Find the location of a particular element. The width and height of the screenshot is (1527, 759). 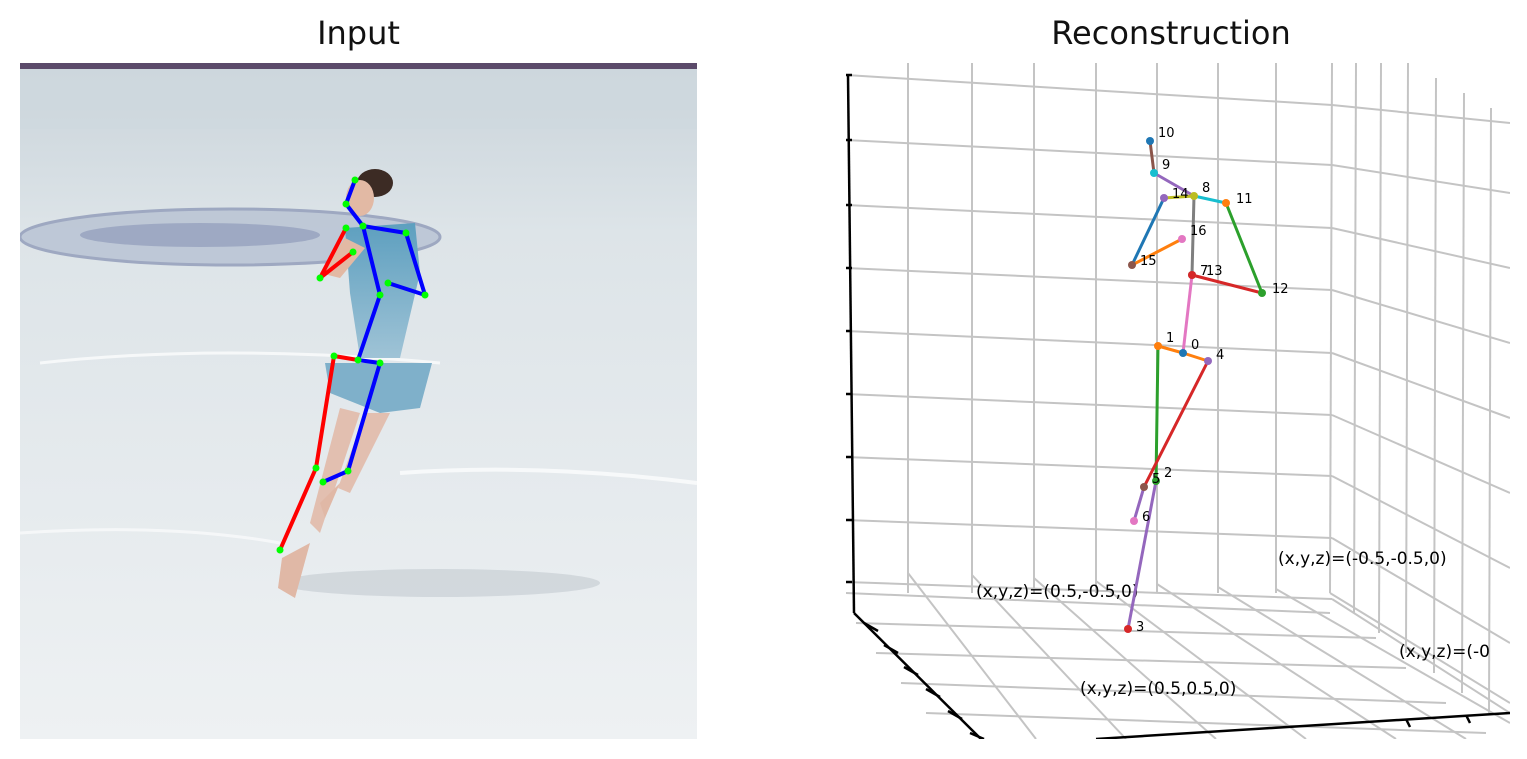

corner-label-b: (x,y,z)=(-0.5,-0.5,0) is located at coordinates (1362, 559).